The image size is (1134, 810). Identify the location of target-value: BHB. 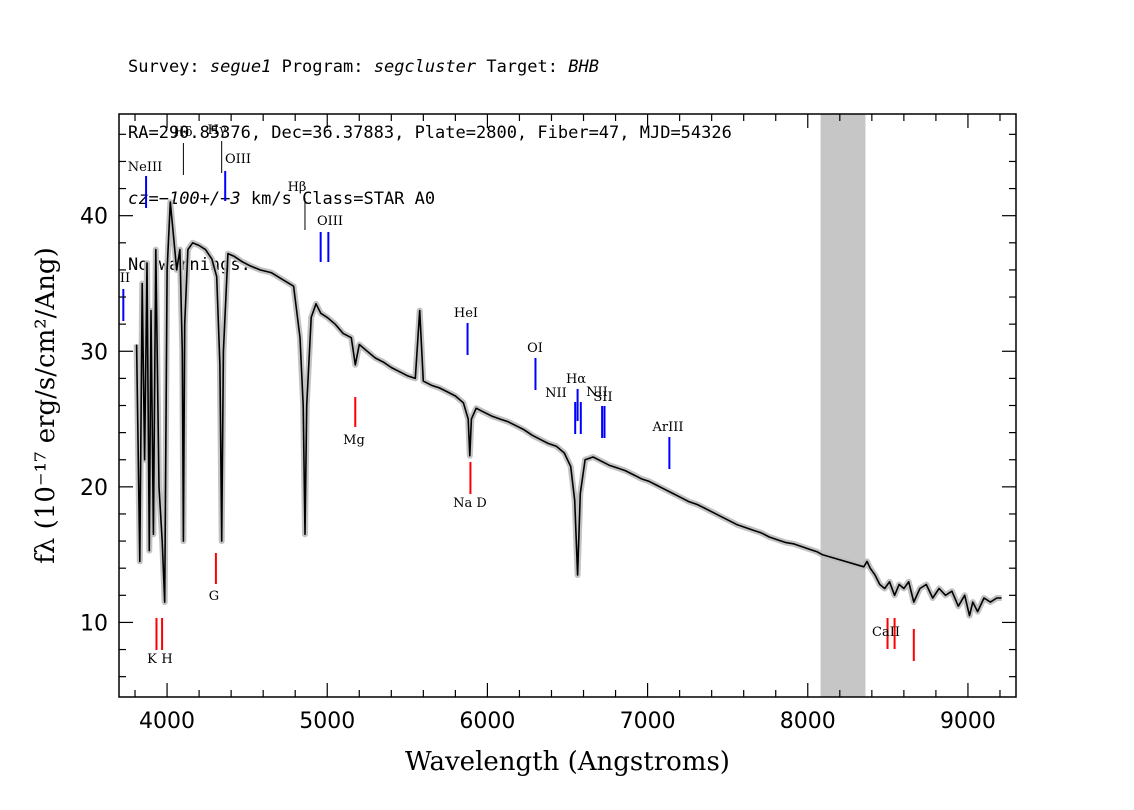
(583, 67).